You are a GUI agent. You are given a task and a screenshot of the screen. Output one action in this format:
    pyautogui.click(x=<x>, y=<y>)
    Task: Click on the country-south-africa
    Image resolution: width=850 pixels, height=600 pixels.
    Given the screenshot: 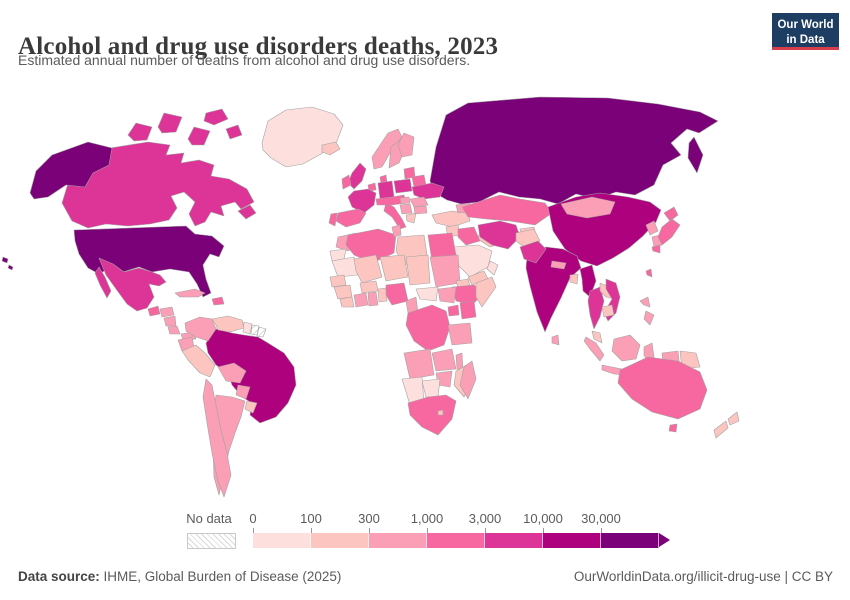 What is the action you would take?
    pyautogui.click(x=432, y=415)
    